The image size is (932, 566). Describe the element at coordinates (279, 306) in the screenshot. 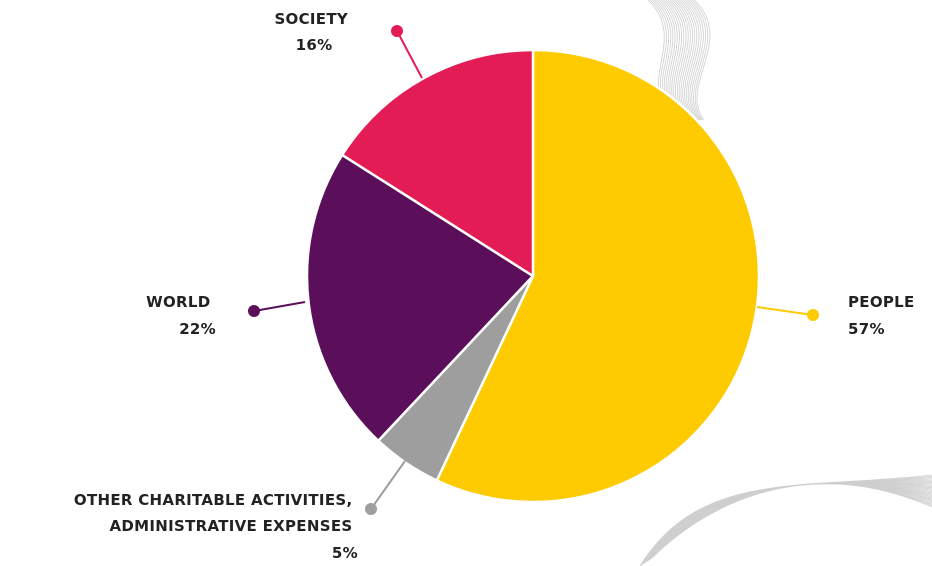

I see `leader-world-line` at that location.